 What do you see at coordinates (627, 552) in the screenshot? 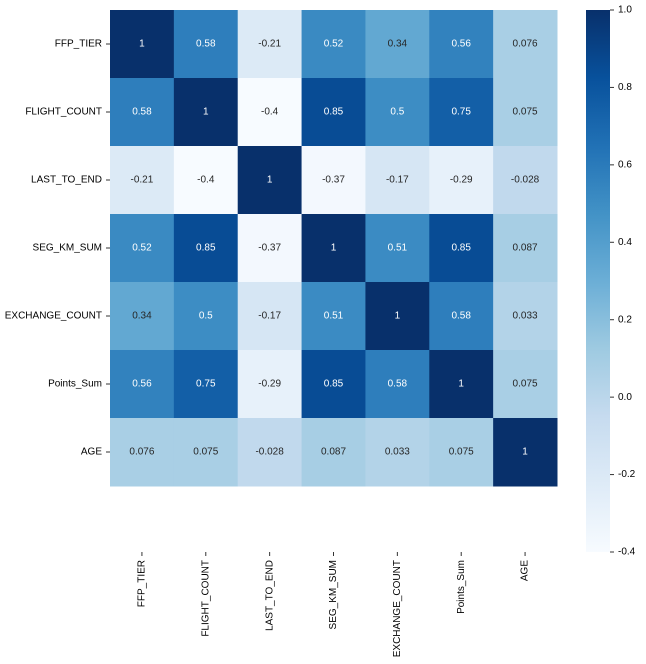
I see `colorbar-tick-label: -0.4` at bounding box center [627, 552].